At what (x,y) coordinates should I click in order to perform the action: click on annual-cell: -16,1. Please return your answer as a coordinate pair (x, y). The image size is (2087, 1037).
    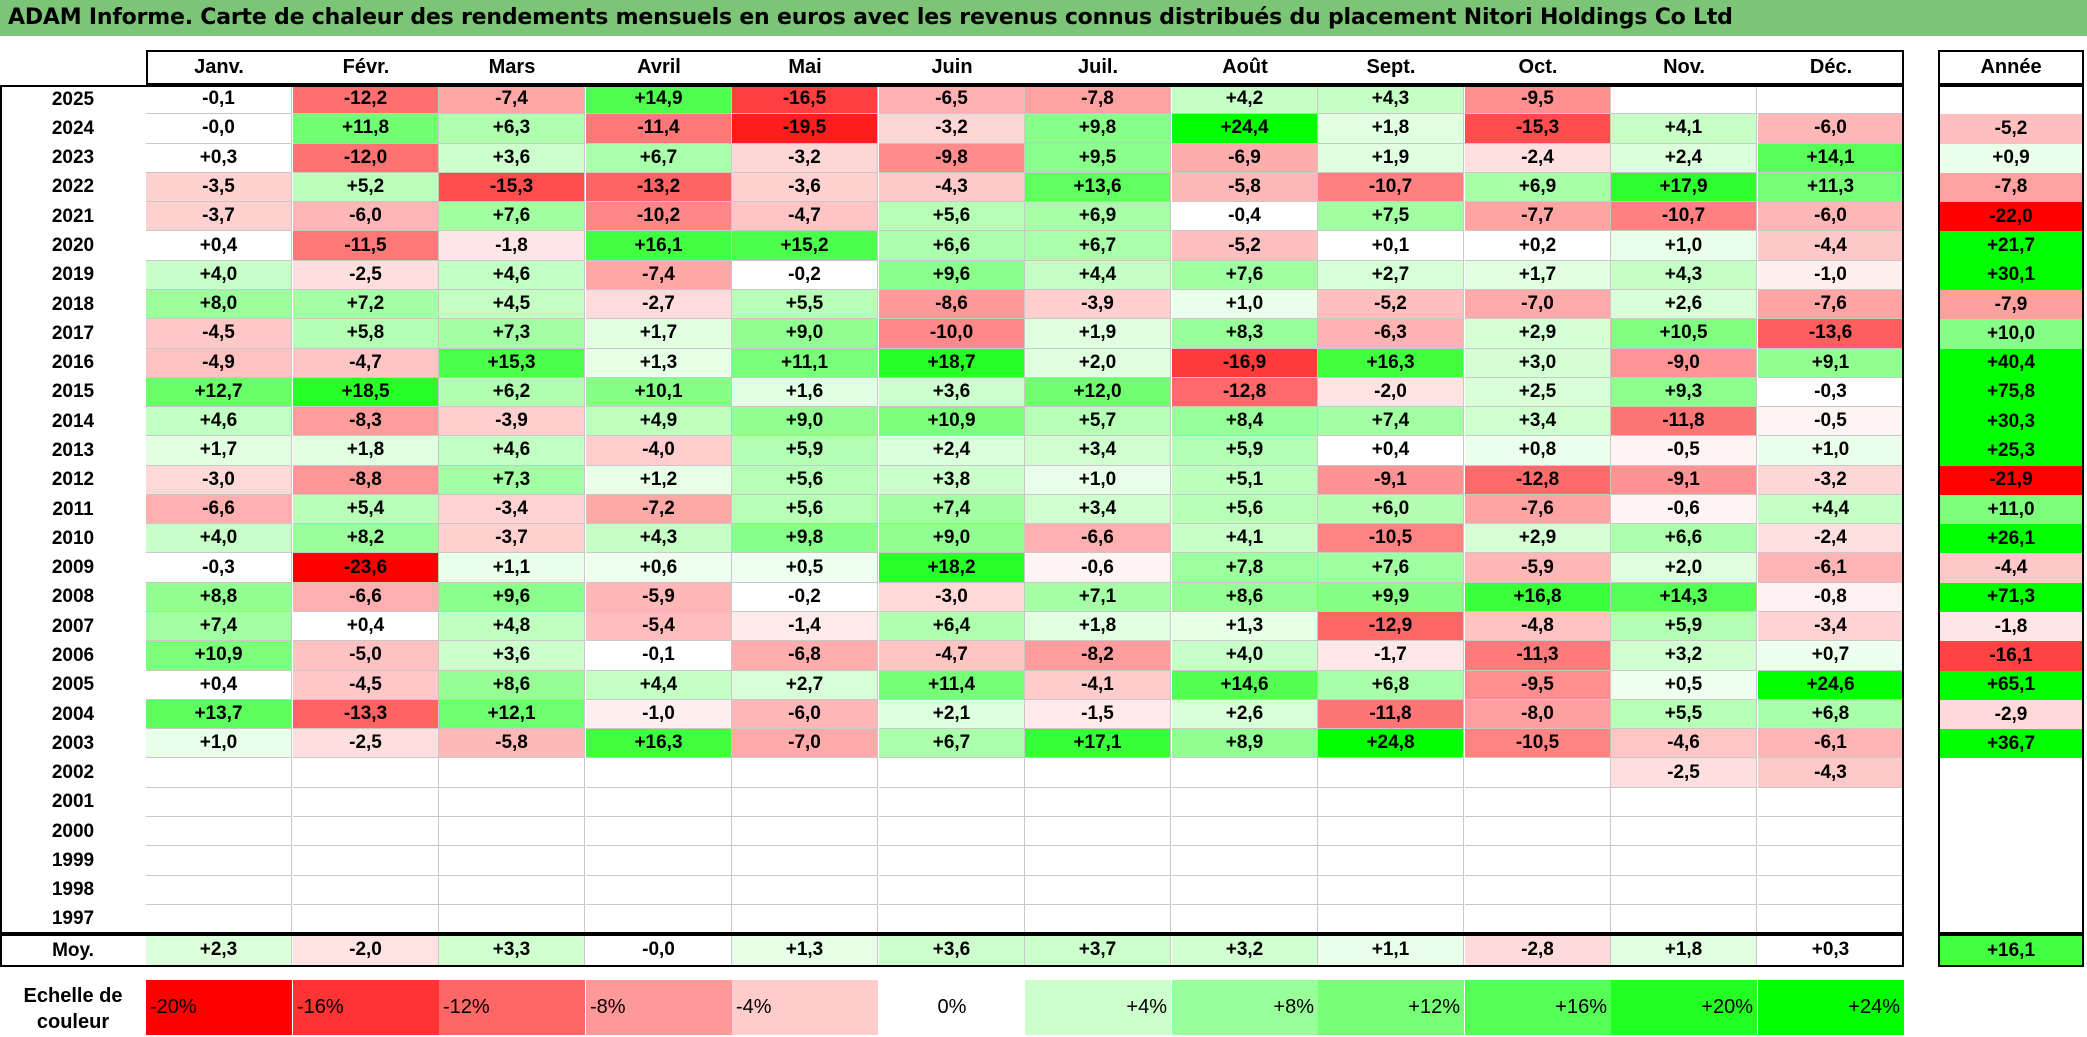
    Looking at the image, I should click on (2011, 656).